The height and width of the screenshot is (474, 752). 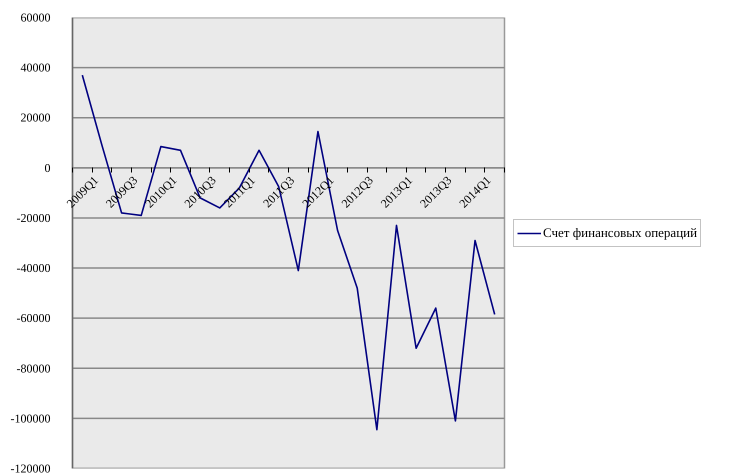 I want to click on y-tick-label: 40000, so click(x=35, y=67).